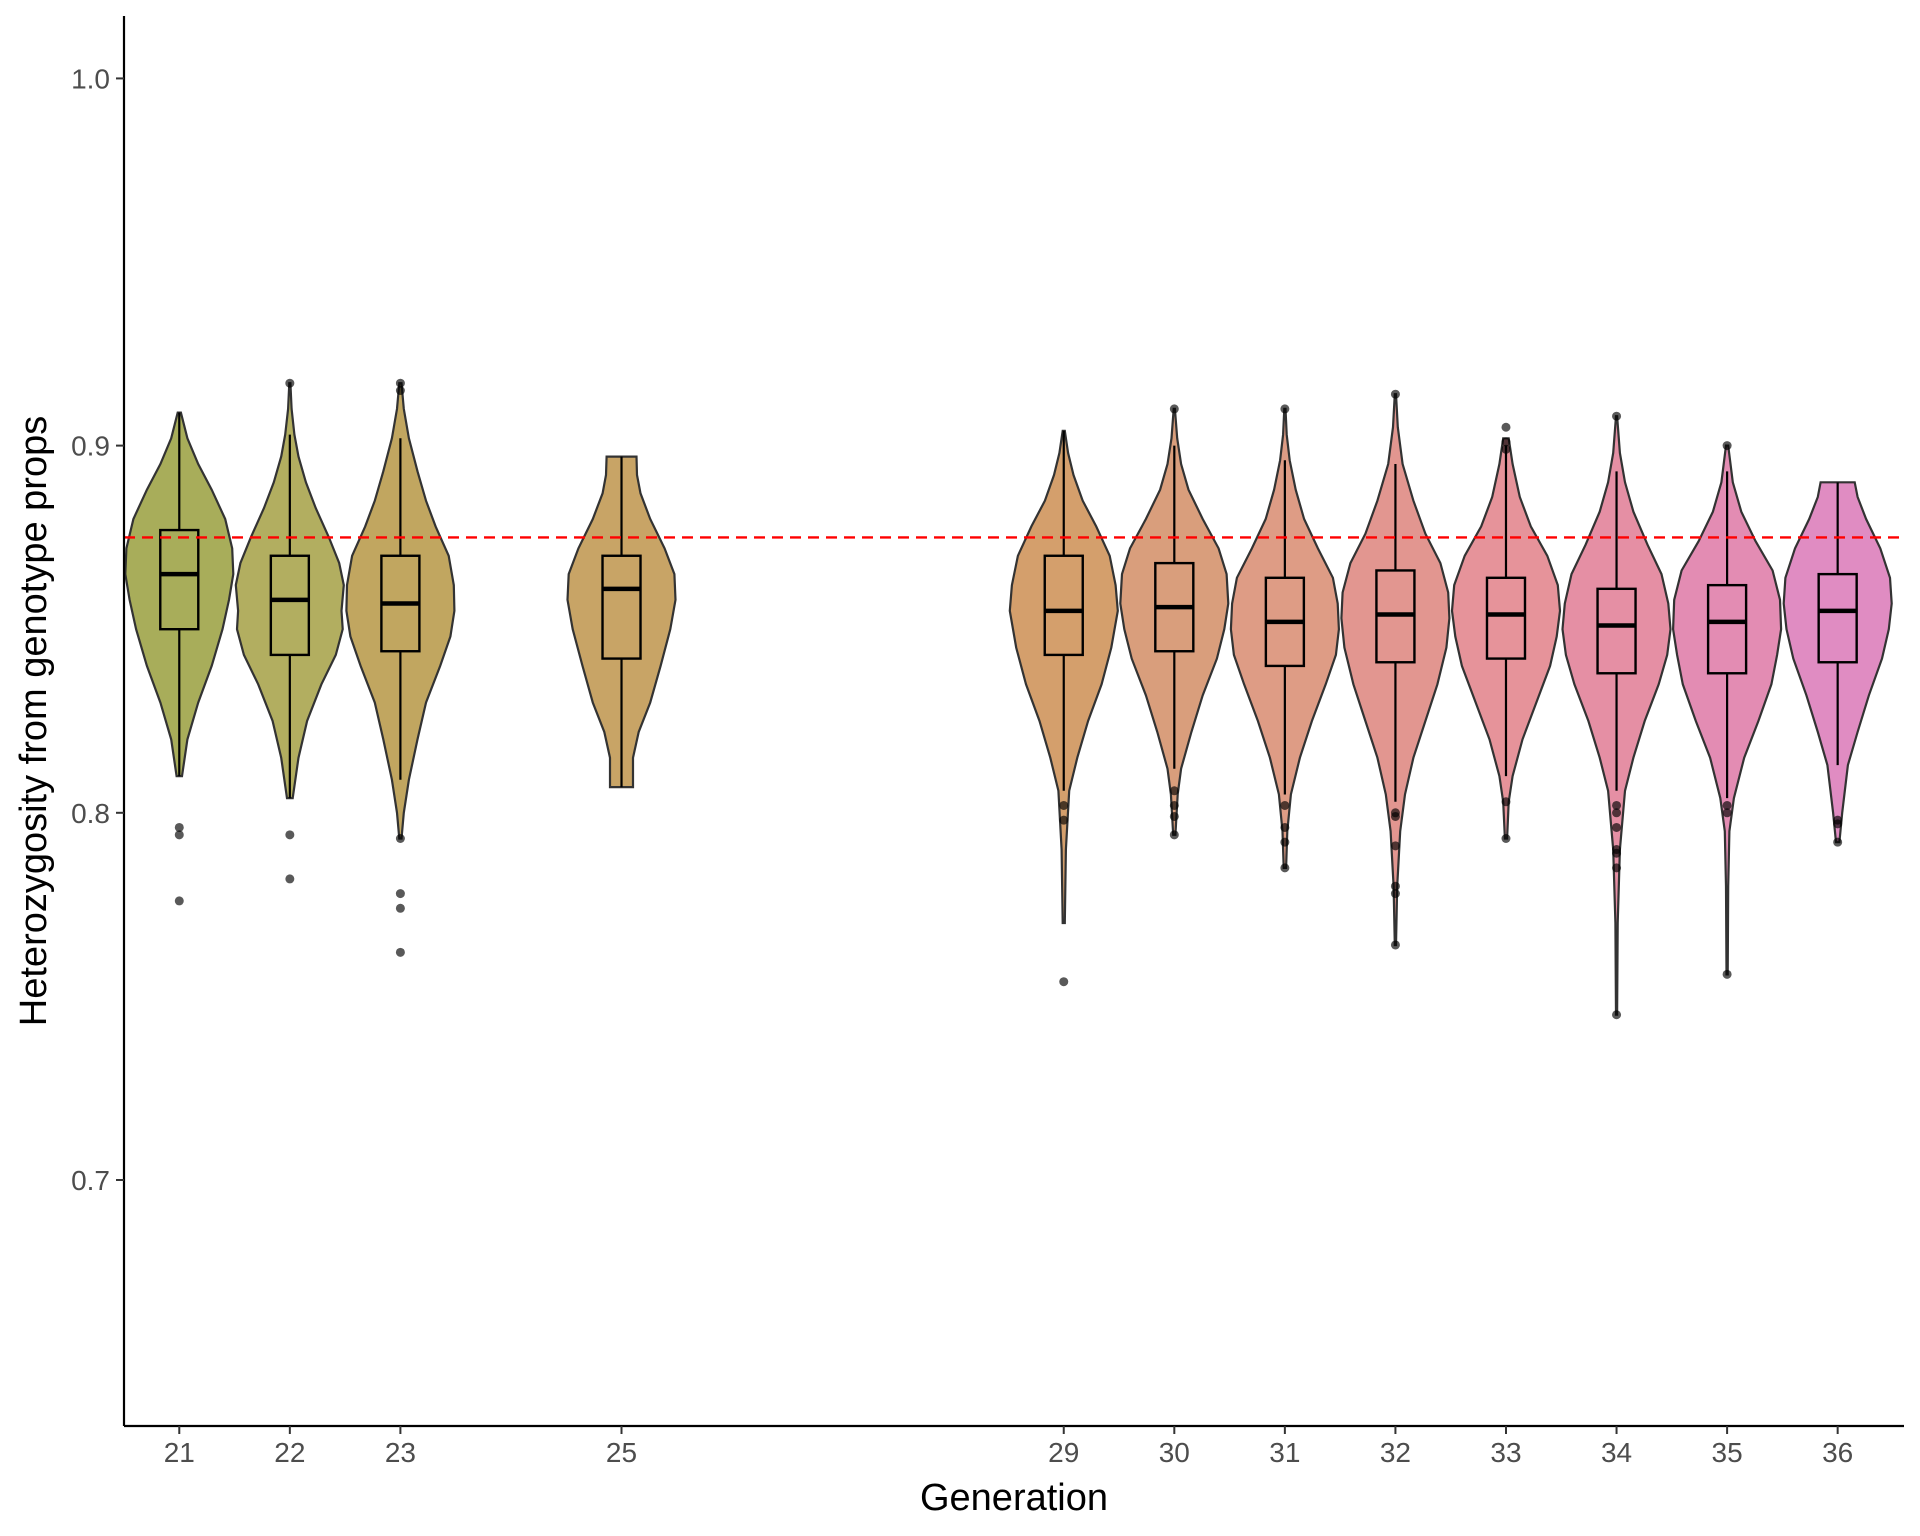 Image resolution: width=1920 pixels, height=1536 pixels. What do you see at coordinates (1014, 1498) in the screenshot?
I see `x-axis-title: Generation` at bounding box center [1014, 1498].